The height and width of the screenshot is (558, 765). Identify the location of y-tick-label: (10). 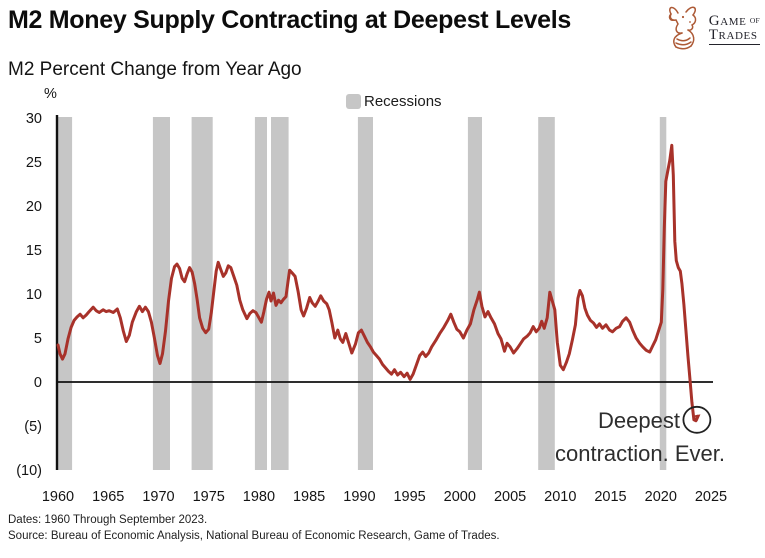
(29, 471).